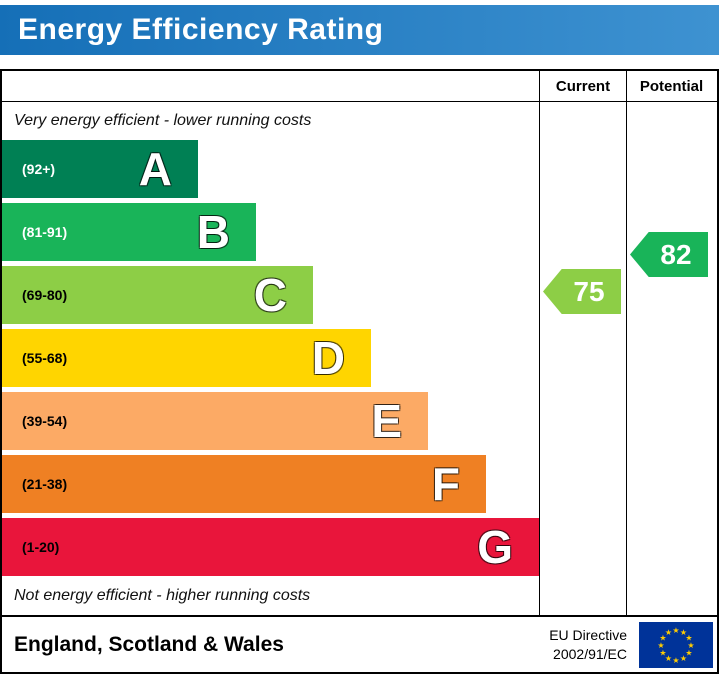 The height and width of the screenshot is (680, 719). What do you see at coordinates (155, 169) in the screenshot?
I see `band-letter: A` at bounding box center [155, 169].